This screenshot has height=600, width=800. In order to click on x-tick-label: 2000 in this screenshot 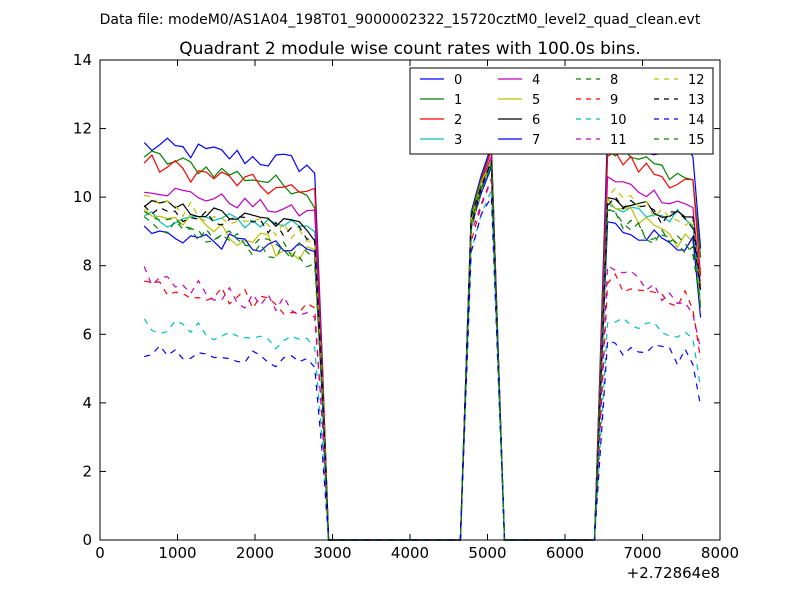, I will do `click(255, 553)`.